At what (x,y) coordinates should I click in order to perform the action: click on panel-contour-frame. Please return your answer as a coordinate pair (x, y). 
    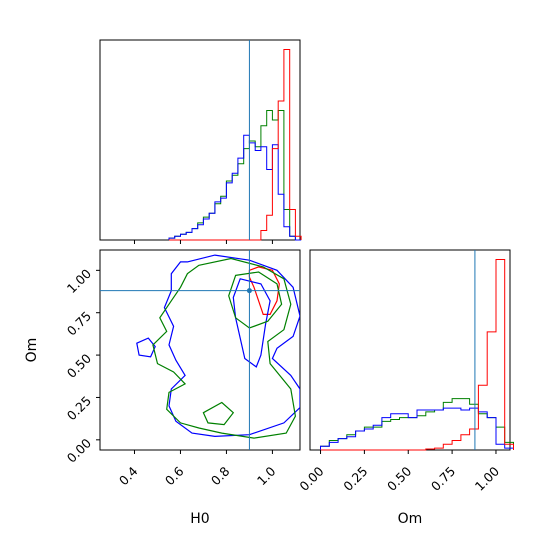
    Looking at the image, I should click on (200, 350).